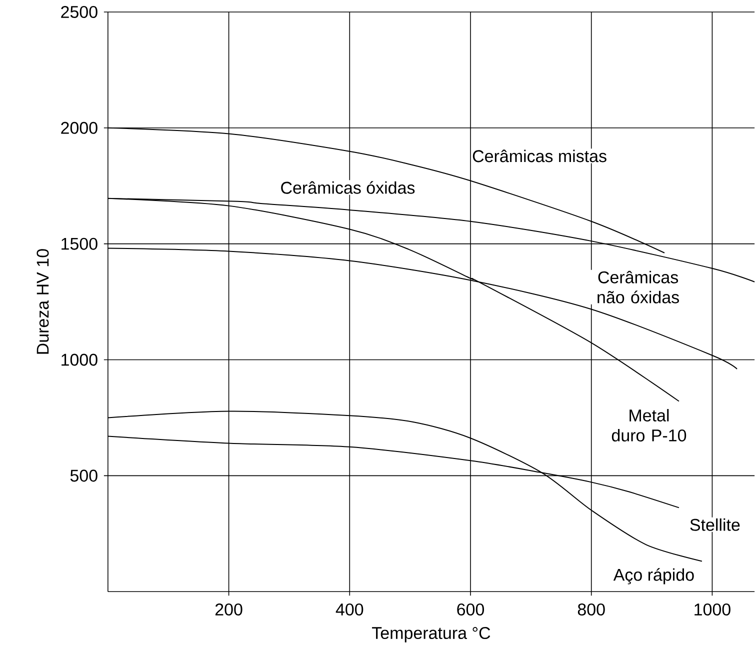  Describe the element at coordinates (712, 610) in the screenshot. I see `x-tick-label: 1000` at that location.